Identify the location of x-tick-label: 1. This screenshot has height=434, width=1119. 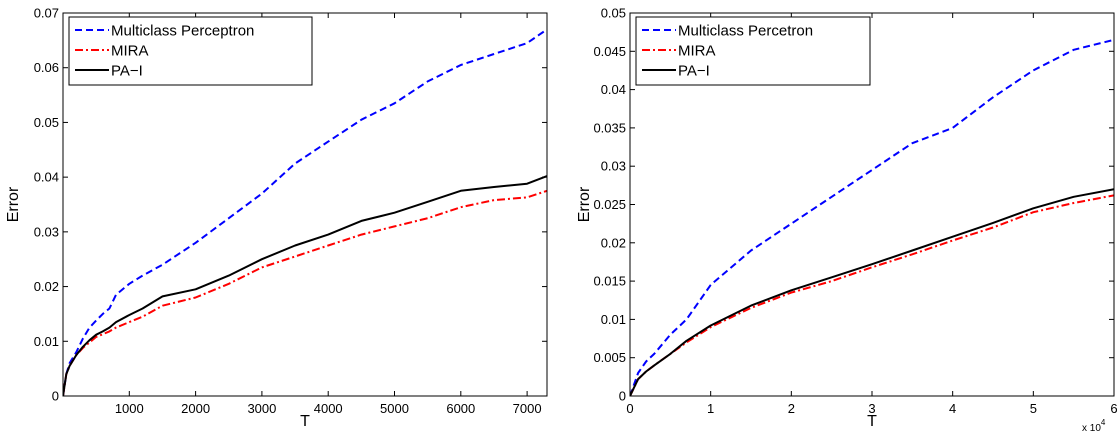
(710, 408).